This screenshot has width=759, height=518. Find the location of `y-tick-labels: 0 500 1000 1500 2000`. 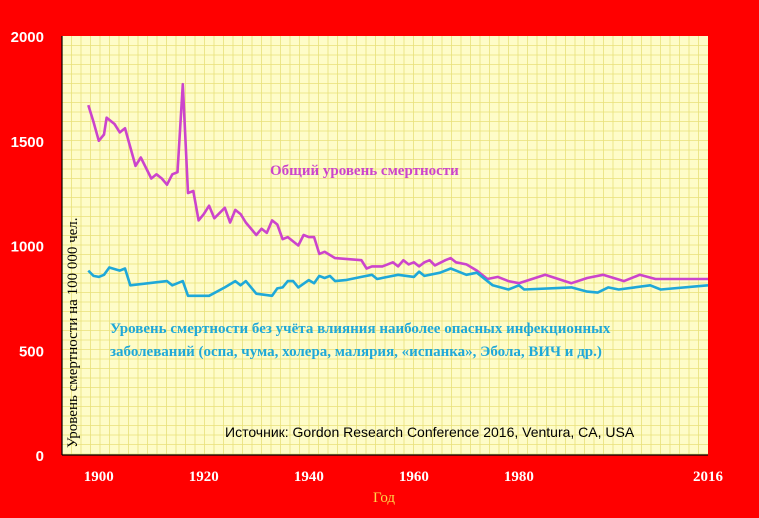

y-tick-labels: 0 500 1000 1500 2000 is located at coordinates (27, 247).